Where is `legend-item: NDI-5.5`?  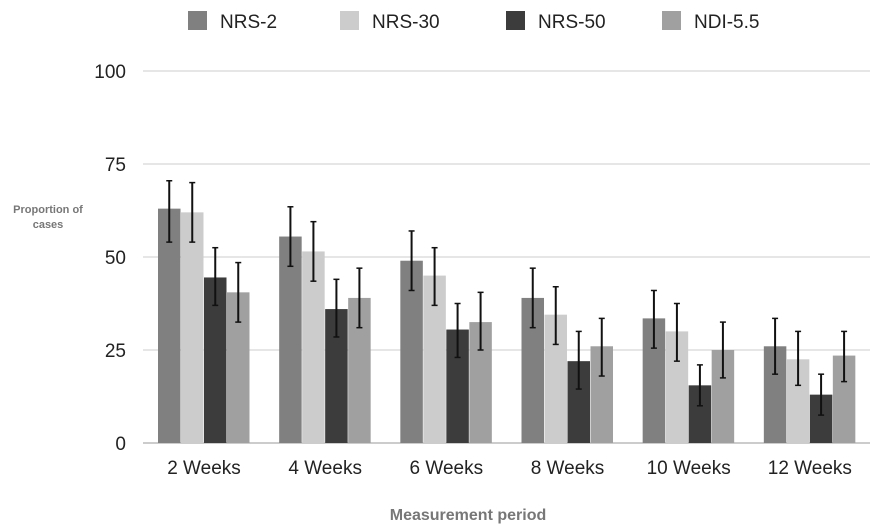
legend-item: NDI-5.5 is located at coordinates (710, 22).